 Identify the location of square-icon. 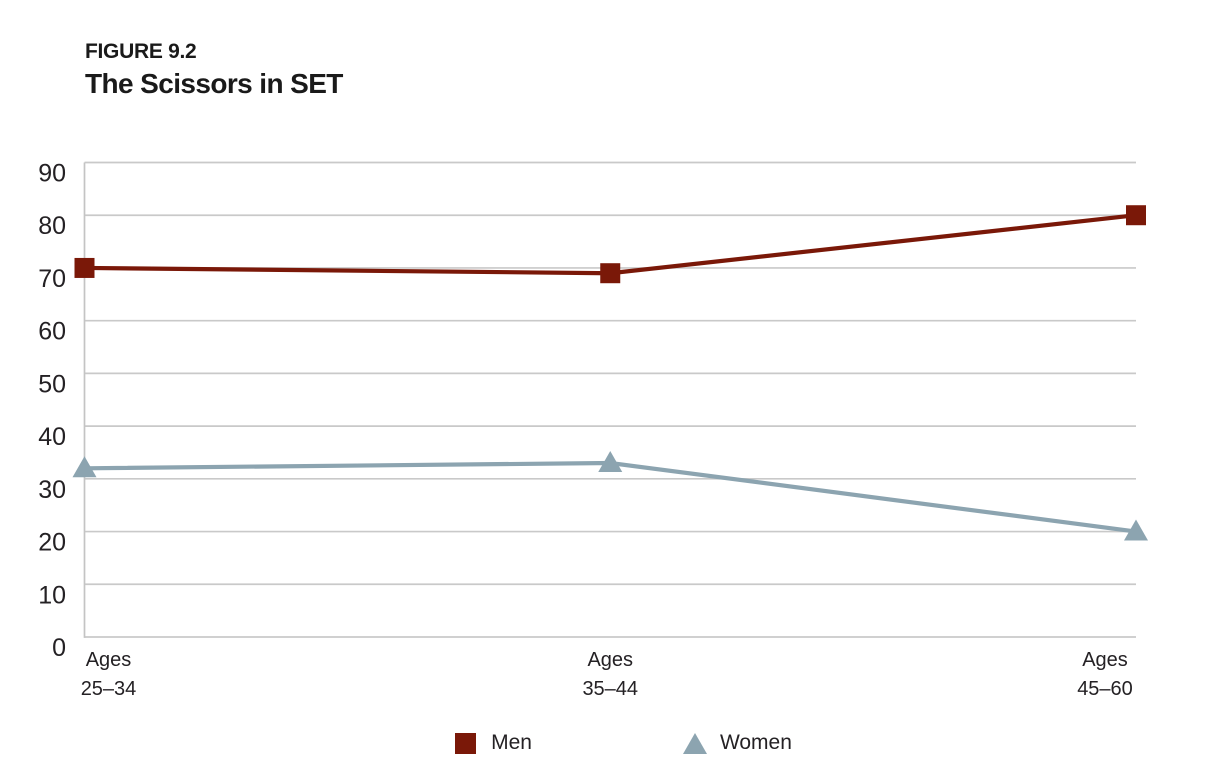
(466, 743).